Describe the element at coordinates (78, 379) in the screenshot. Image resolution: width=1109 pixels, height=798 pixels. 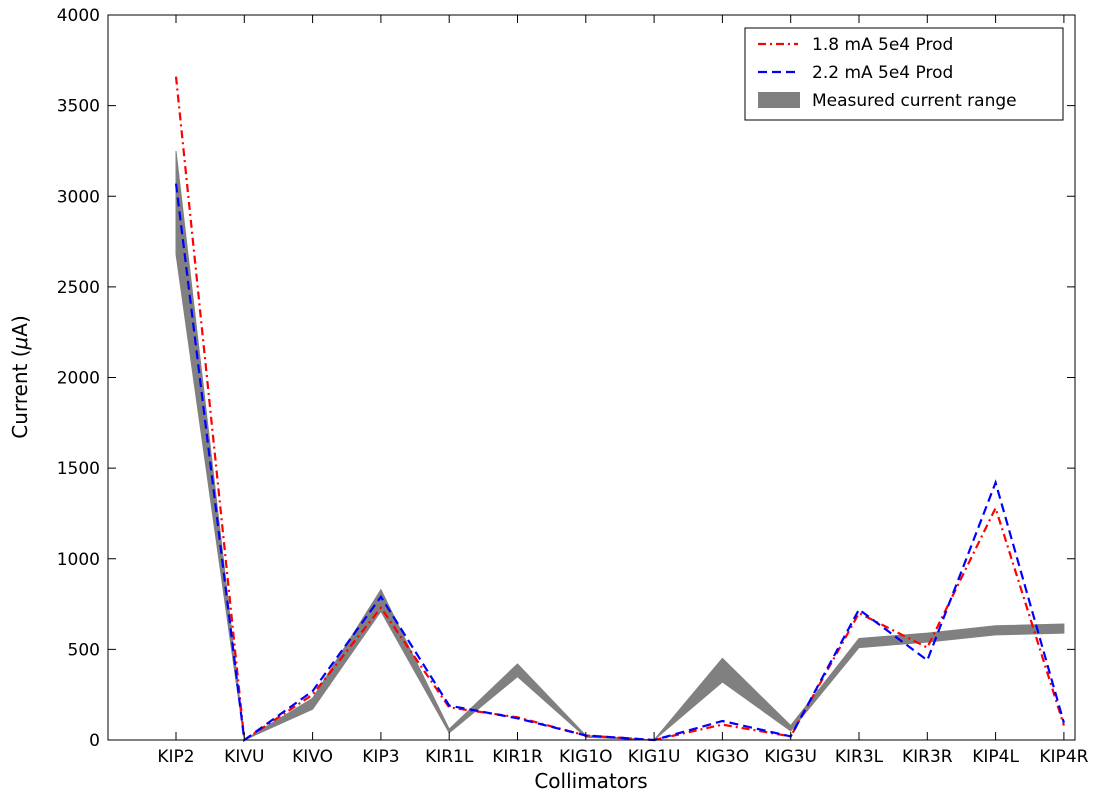
I see `y-tick-label: 2000` at that location.